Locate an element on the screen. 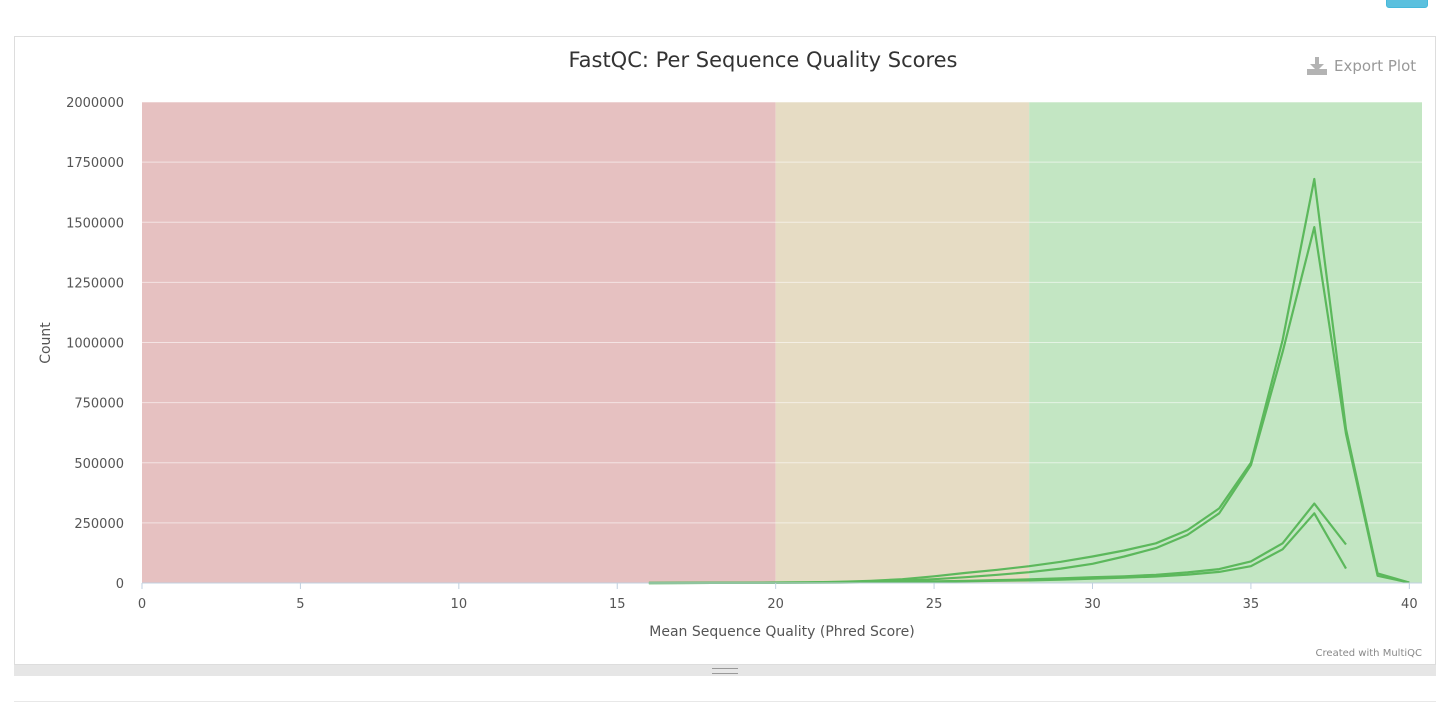 The height and width of the screenshot is (705, 1442). download-icon is located at coordinates (1317, 66).